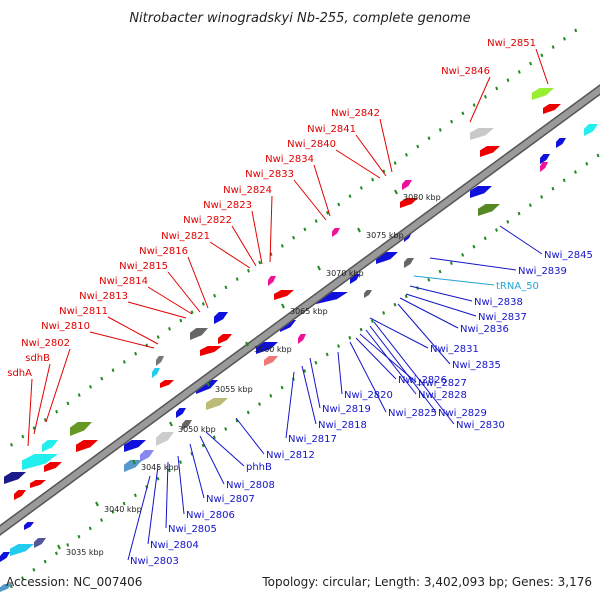  I want to click on gene-label-bottom: Nwi_2806, so click(210, 515).